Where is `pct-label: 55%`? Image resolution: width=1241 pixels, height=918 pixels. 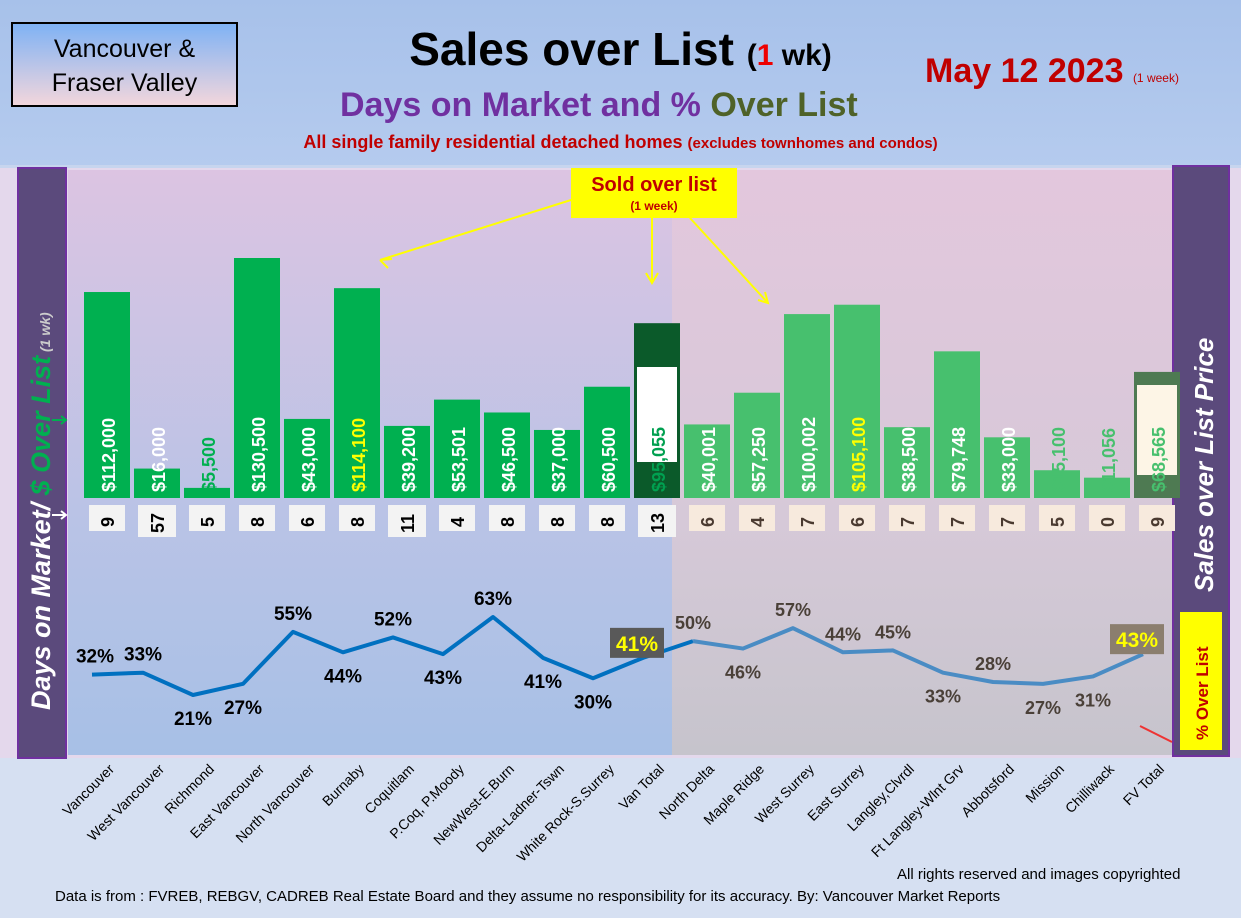
pct-label: 55% is located at coordinates (293, 614).